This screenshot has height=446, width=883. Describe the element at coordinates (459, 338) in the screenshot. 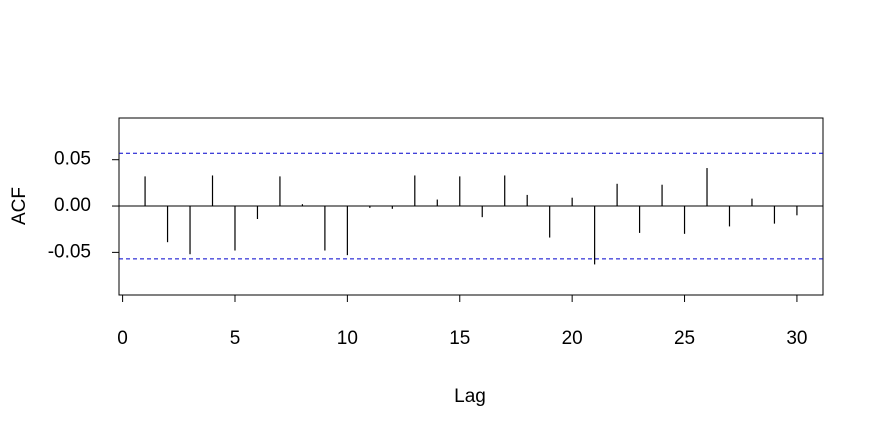

I see `x-tick-label: 15` at that location.